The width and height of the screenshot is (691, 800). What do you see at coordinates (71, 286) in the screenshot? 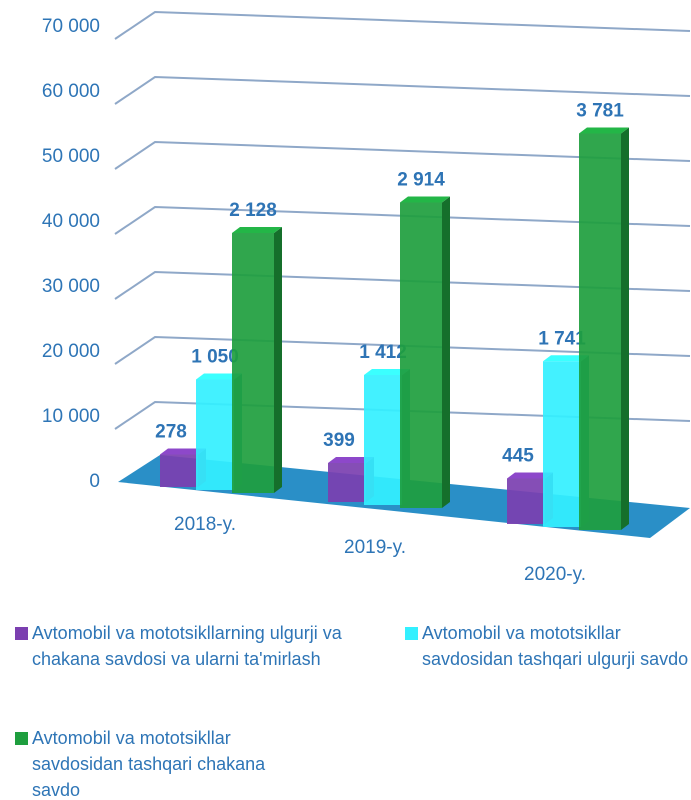
I see `y-tick-label: 30 000` at bounding box center [71, 286].